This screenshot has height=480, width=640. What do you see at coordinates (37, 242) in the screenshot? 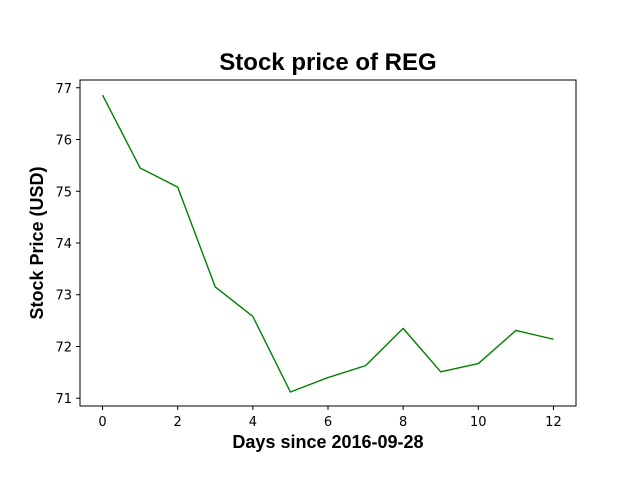
I see `y-axis-label: Stock Price (USD)` at bounding box center [37, 242].